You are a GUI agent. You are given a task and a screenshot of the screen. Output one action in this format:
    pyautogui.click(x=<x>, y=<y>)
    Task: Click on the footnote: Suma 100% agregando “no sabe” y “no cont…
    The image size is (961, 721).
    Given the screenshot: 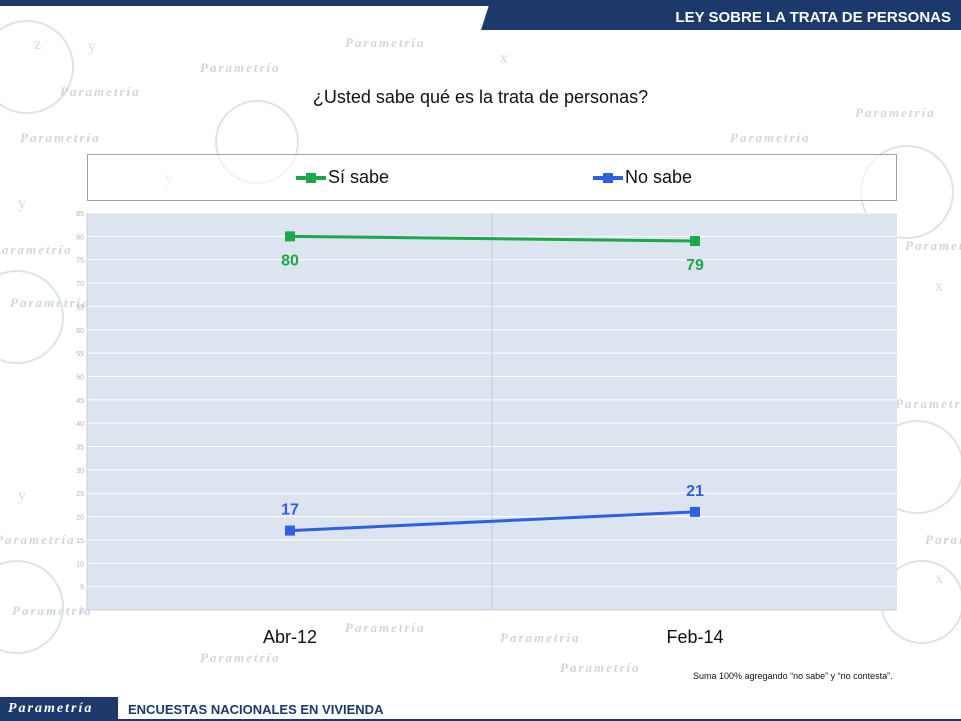 What is the action you would take?
    pyautogui.click(x=793, y=676)
    